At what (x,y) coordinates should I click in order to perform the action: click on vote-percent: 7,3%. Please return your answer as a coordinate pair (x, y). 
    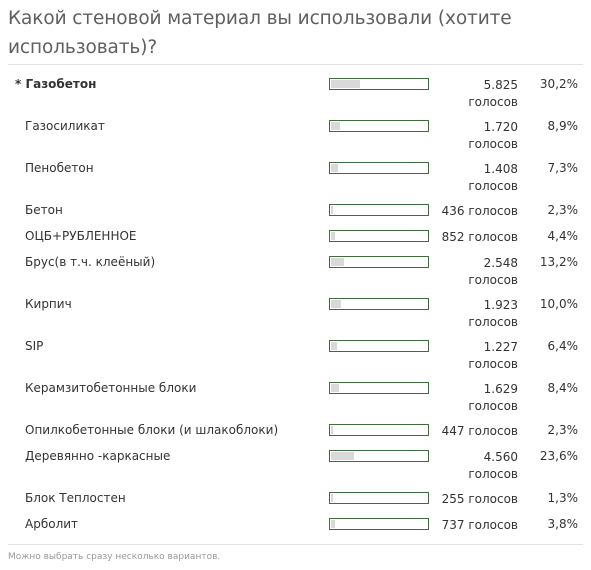
    Looking at the image, I should click on (563, 168).